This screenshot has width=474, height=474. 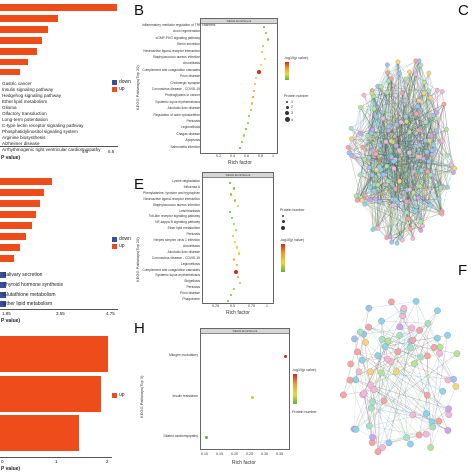 What do you see at coordinates (25, 119) in the screenshot?
I see `category-label: Long-term potentiation` at bounding box center [25, 119].